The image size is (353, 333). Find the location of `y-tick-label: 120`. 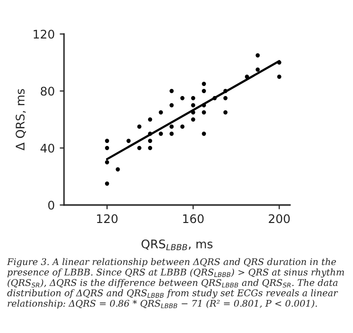

y-tick-label: 120 is located at coordinates (44, 34).